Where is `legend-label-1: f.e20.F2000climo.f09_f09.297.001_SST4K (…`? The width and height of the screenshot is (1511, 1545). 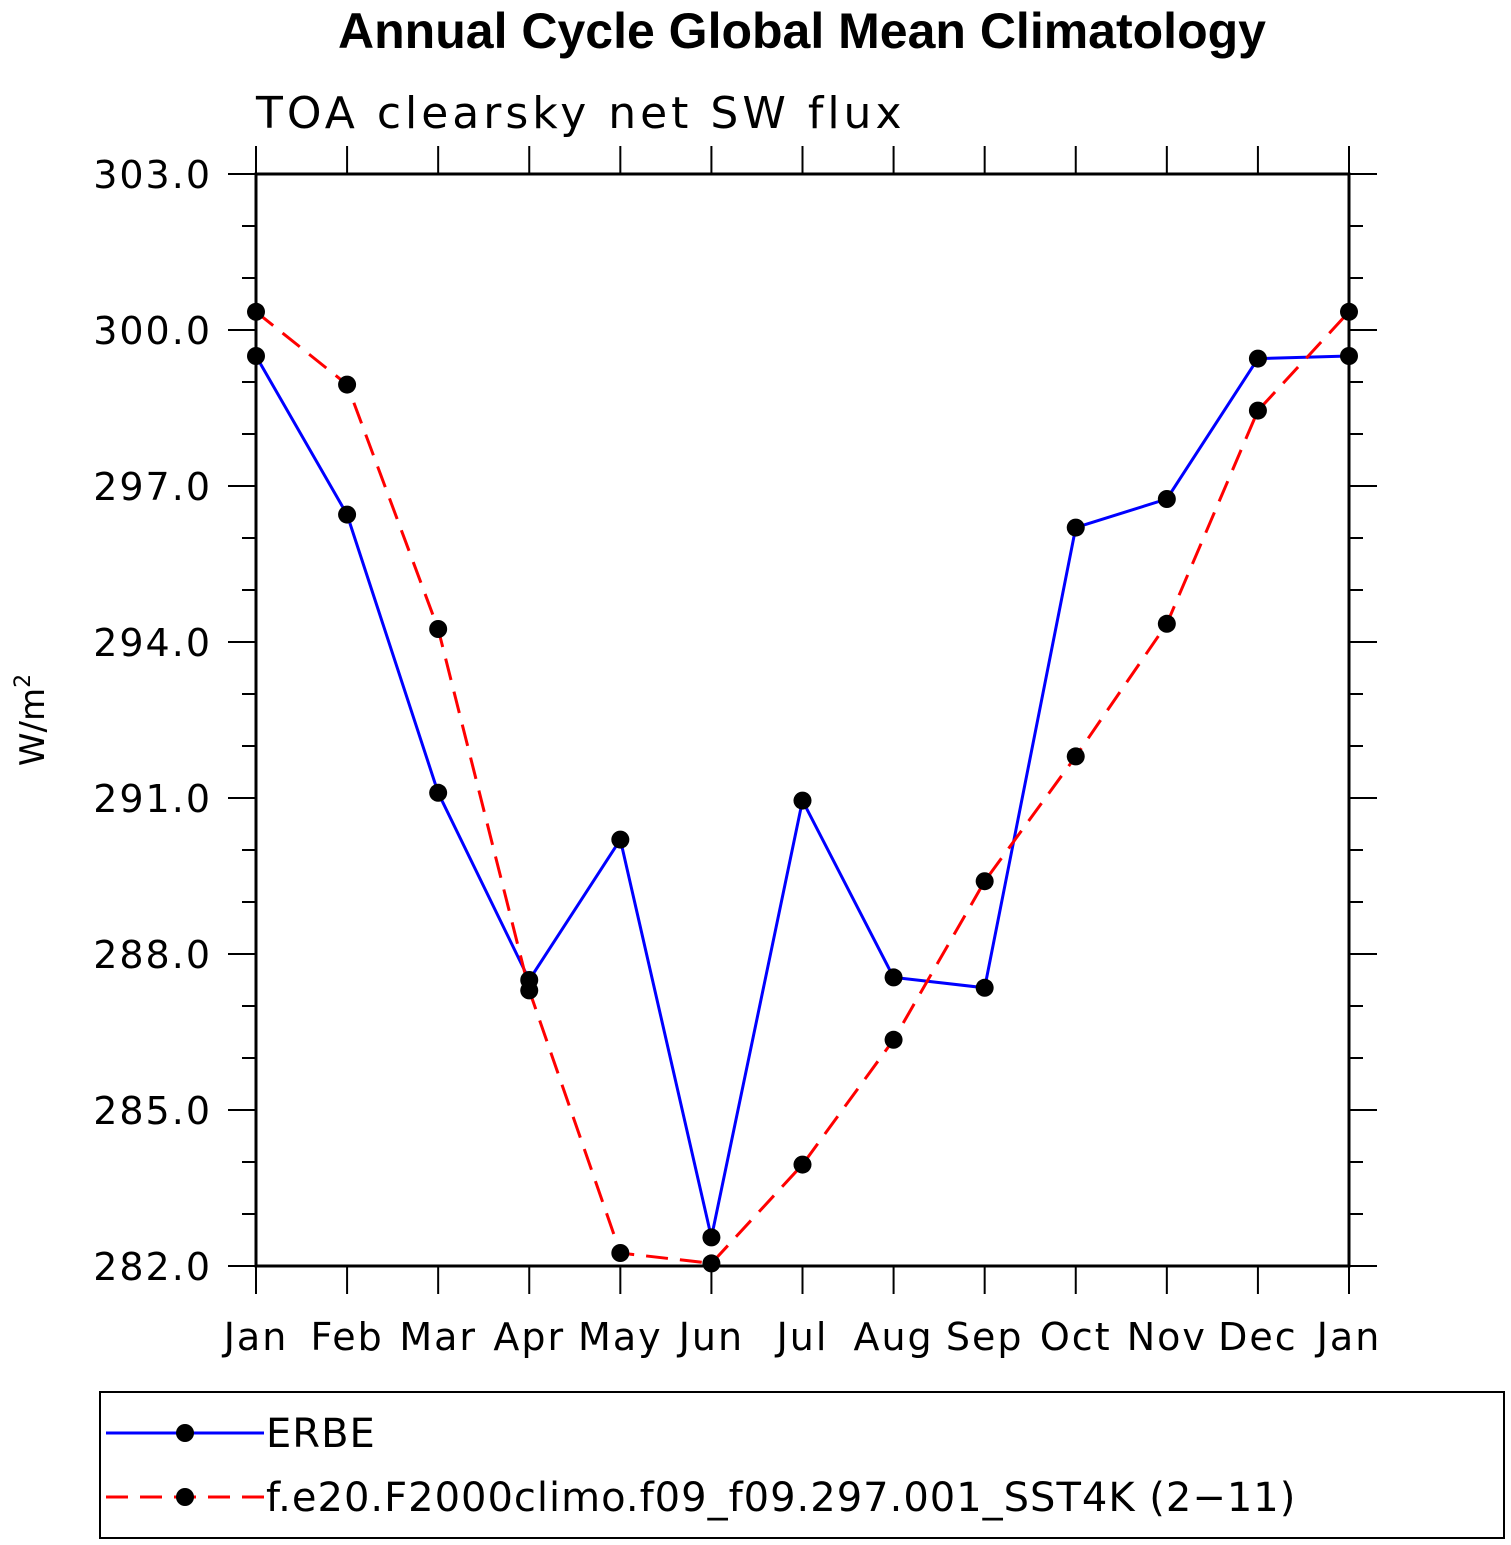 legend-label-1: f.e20.F2000climo.f09_f09.297.001_SST4K (… is located at coordinates (781, 1498).